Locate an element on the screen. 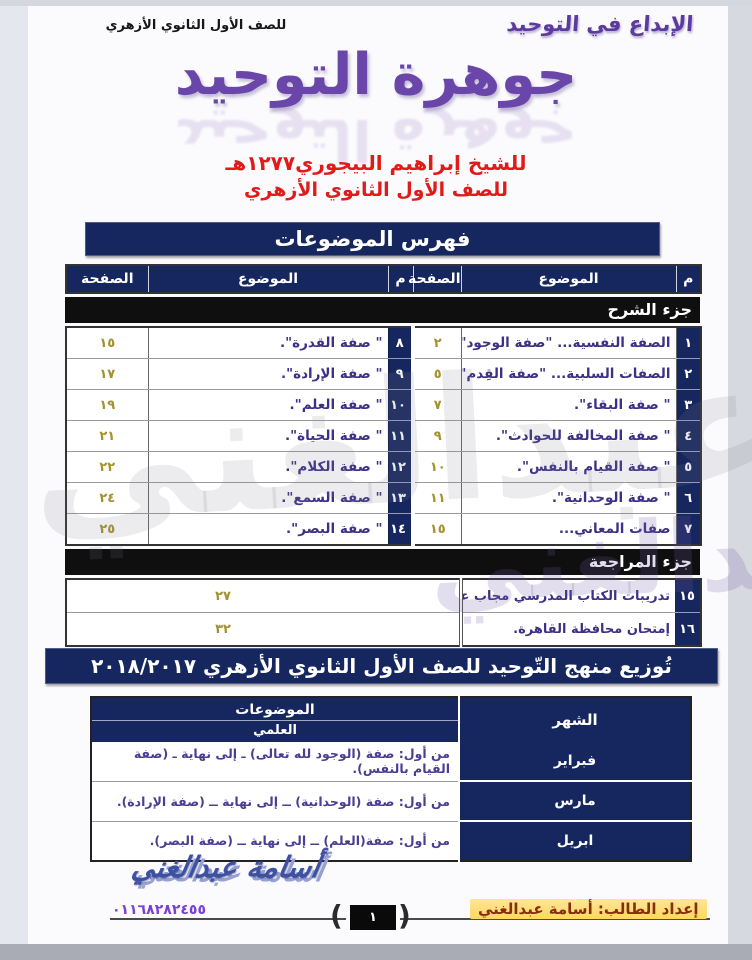 The width and height of the screenshot is (752, 960). row-topic: الصفة النفسية... "صفة الوجود". is located at coordinates (568, 343).